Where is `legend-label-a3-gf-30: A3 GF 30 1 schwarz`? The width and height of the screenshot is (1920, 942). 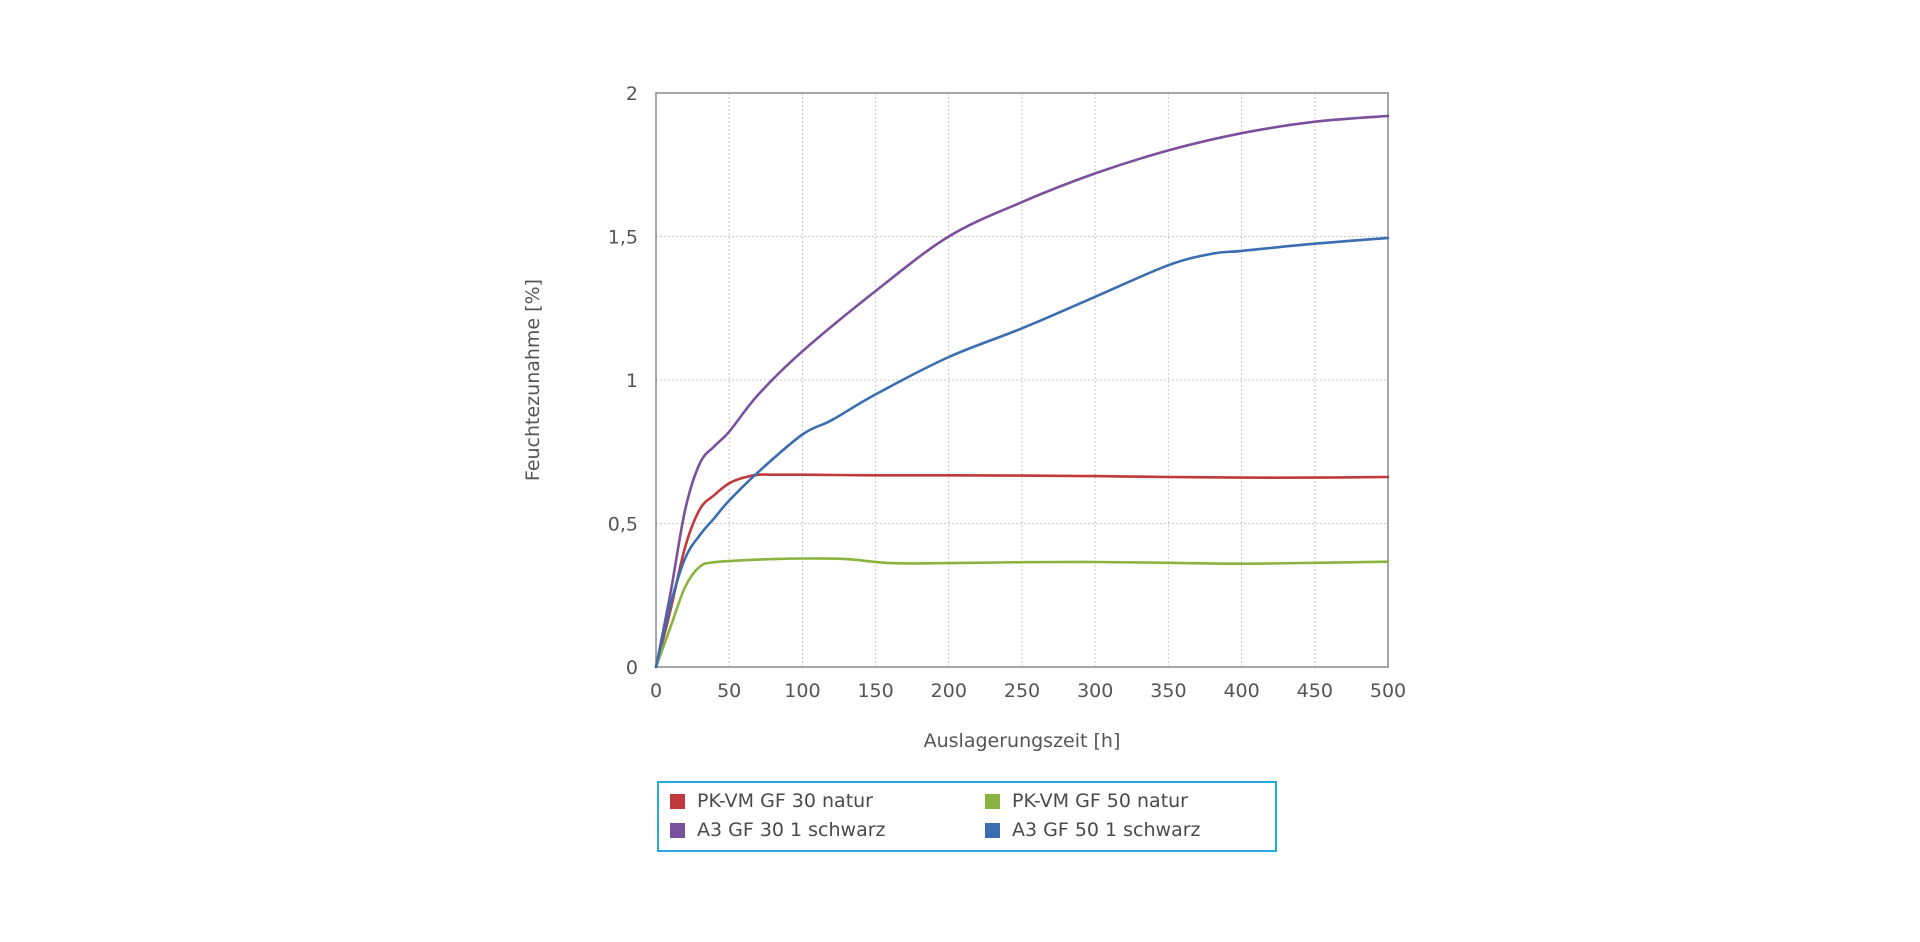 legend-label-a3-gf-30: A3 GF 30 1 schwarz is located at coordinates (791, 830).